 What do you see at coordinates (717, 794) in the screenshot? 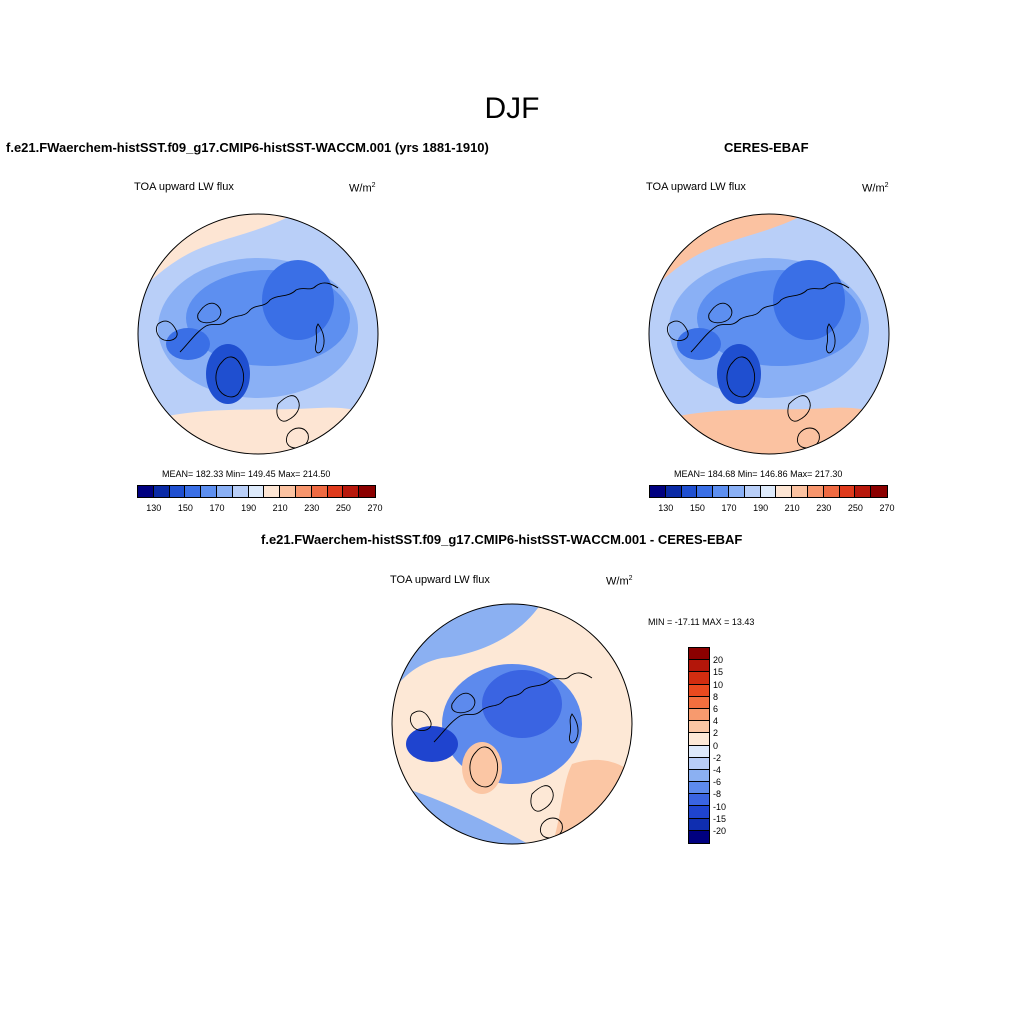
I see `colorbar-tick-label: -8` at bounding box center [717, 794].